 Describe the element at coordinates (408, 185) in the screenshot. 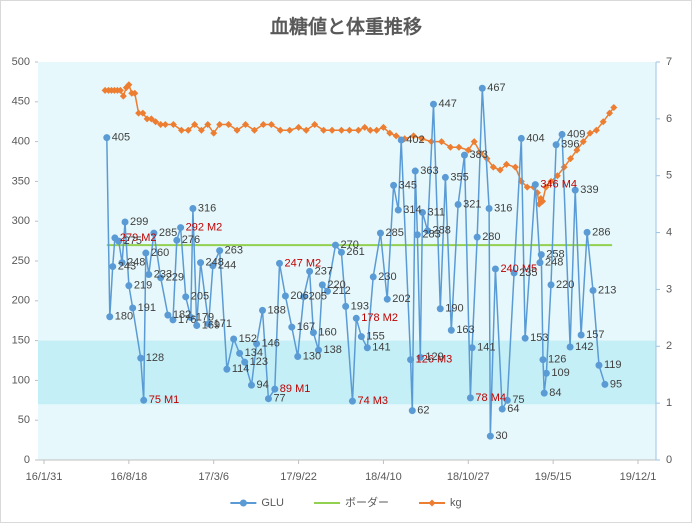

I see `data-label: 345` at that location.